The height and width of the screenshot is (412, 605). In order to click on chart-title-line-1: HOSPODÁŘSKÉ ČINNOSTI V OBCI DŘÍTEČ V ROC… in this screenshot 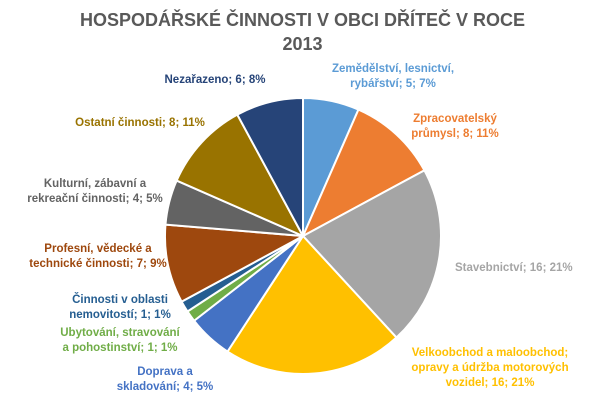, I will do `click(302, 20)`.